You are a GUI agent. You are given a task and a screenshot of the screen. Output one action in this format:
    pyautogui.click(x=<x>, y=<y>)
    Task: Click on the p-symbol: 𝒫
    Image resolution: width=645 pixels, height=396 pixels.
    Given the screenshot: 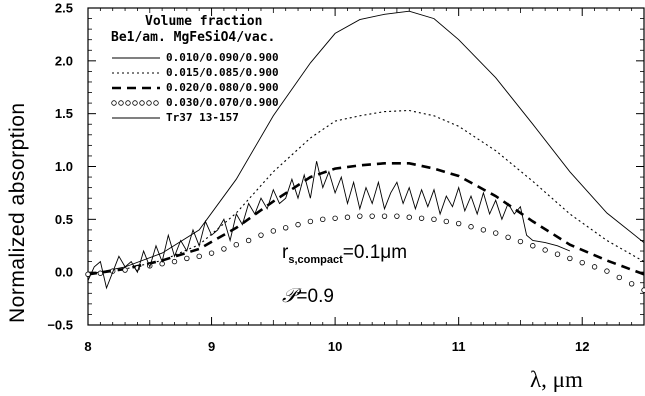 What is the action you would take?
    pyautogui.click(x=289, y=296)
    